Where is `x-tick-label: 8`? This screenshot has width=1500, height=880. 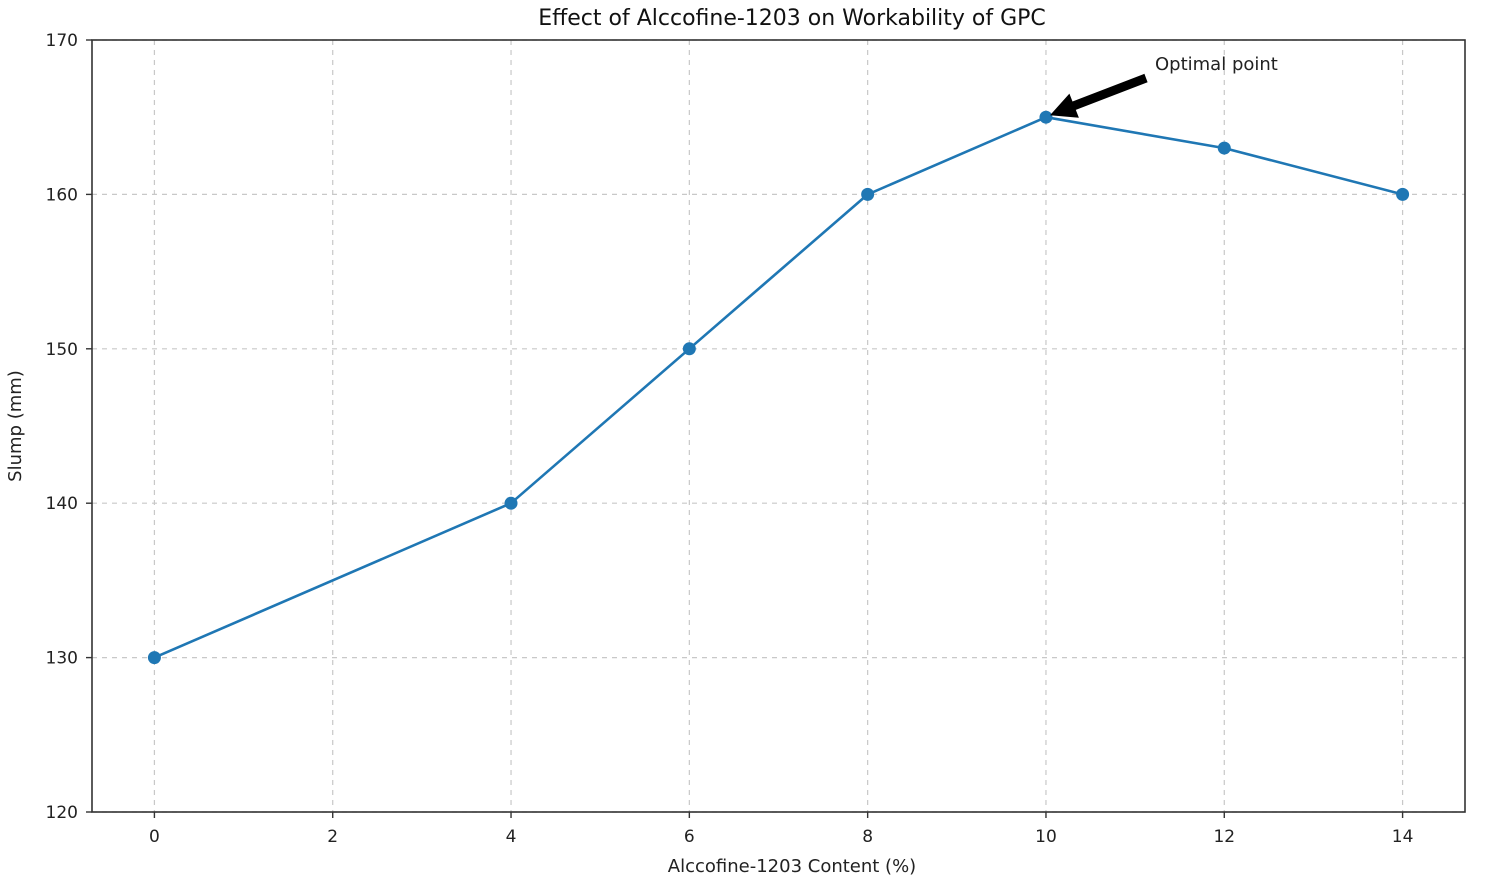
x-tick-label: 8 is located at coordinates (867, 837).